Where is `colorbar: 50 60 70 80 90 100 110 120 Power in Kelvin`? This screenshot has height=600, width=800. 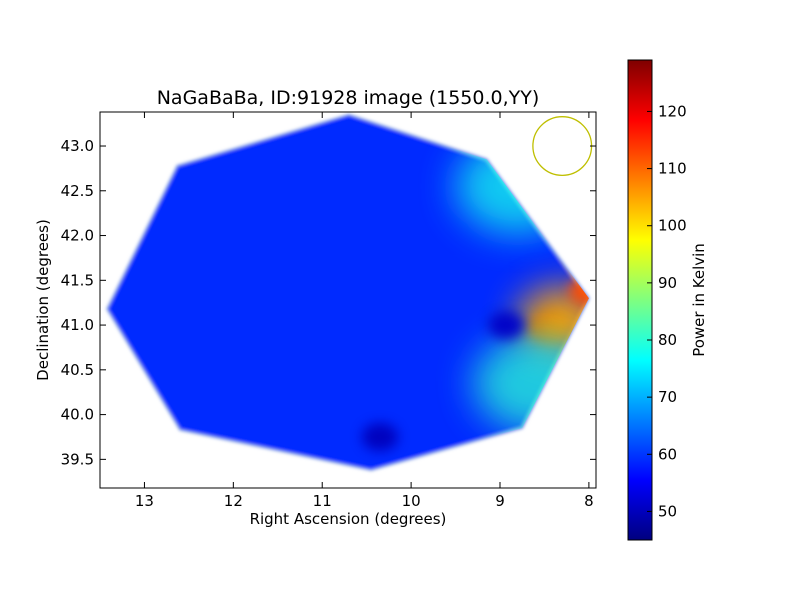
colorbar: 50 60 70 80 90 100 110 120 Power in Kelvin is located at coordinates (667, 300).